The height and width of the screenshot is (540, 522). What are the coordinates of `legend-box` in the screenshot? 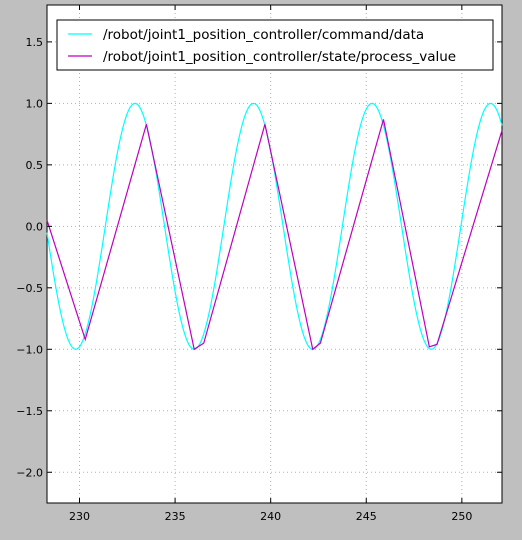 It's located at (275, 45).